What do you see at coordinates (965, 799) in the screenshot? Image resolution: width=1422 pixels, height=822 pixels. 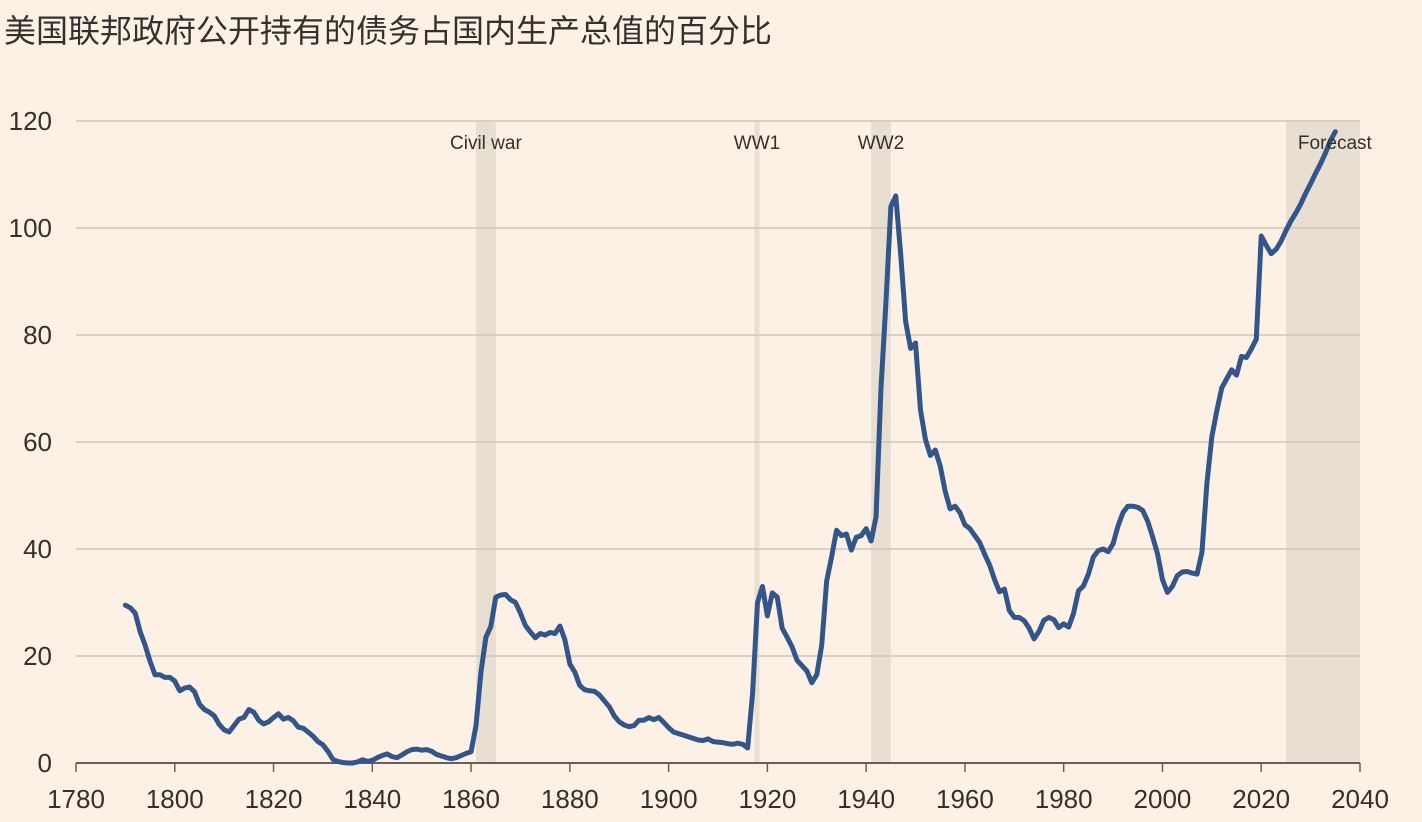 I see `x-tick-label: 1960` at bounding box center [965, 799].